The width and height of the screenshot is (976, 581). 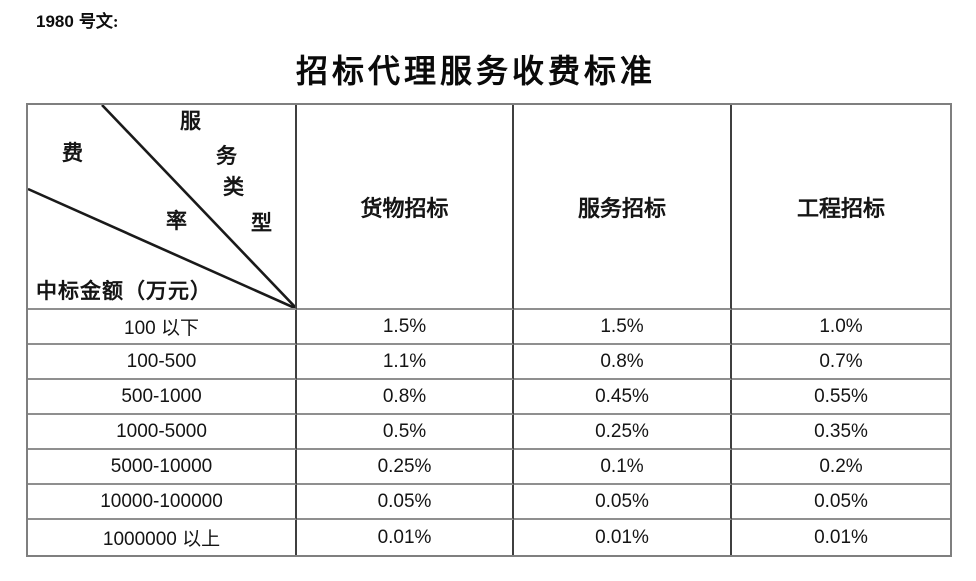 I want to click on corner-col-axis-char: 型, so click(x=261, y=223).